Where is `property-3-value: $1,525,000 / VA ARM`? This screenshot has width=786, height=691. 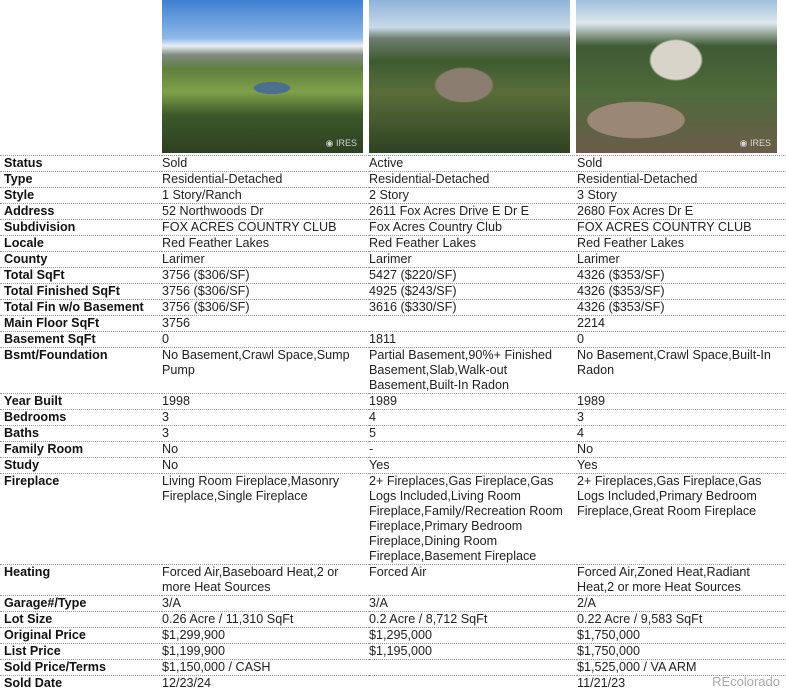 property-3-value: $1,525,000 / VA ARM is located at coordinates (681, 667).